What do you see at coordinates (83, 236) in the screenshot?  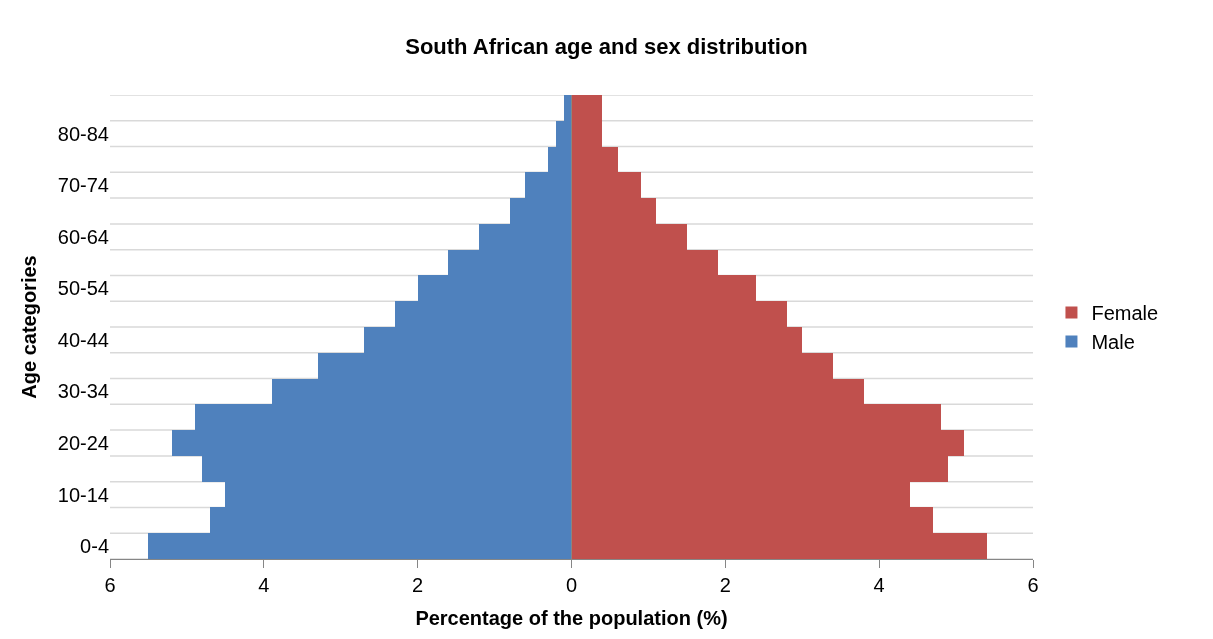 I see `y-tick-label: 60-64` at bounding box center [83, 236].